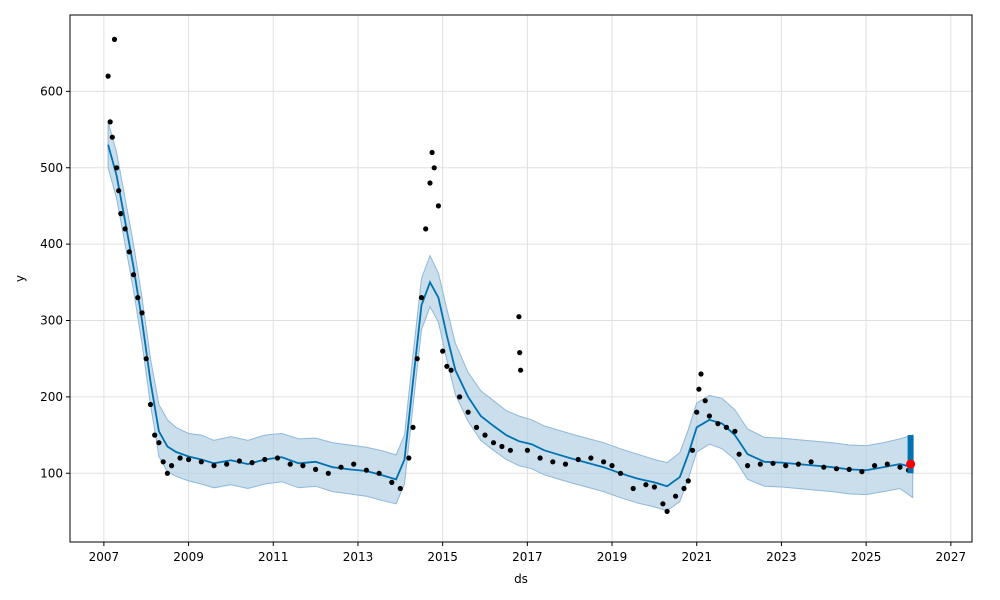  Describe the element at coordinates (51, 397) in the screenshot. I see `y-tick-label: 200` at that location.